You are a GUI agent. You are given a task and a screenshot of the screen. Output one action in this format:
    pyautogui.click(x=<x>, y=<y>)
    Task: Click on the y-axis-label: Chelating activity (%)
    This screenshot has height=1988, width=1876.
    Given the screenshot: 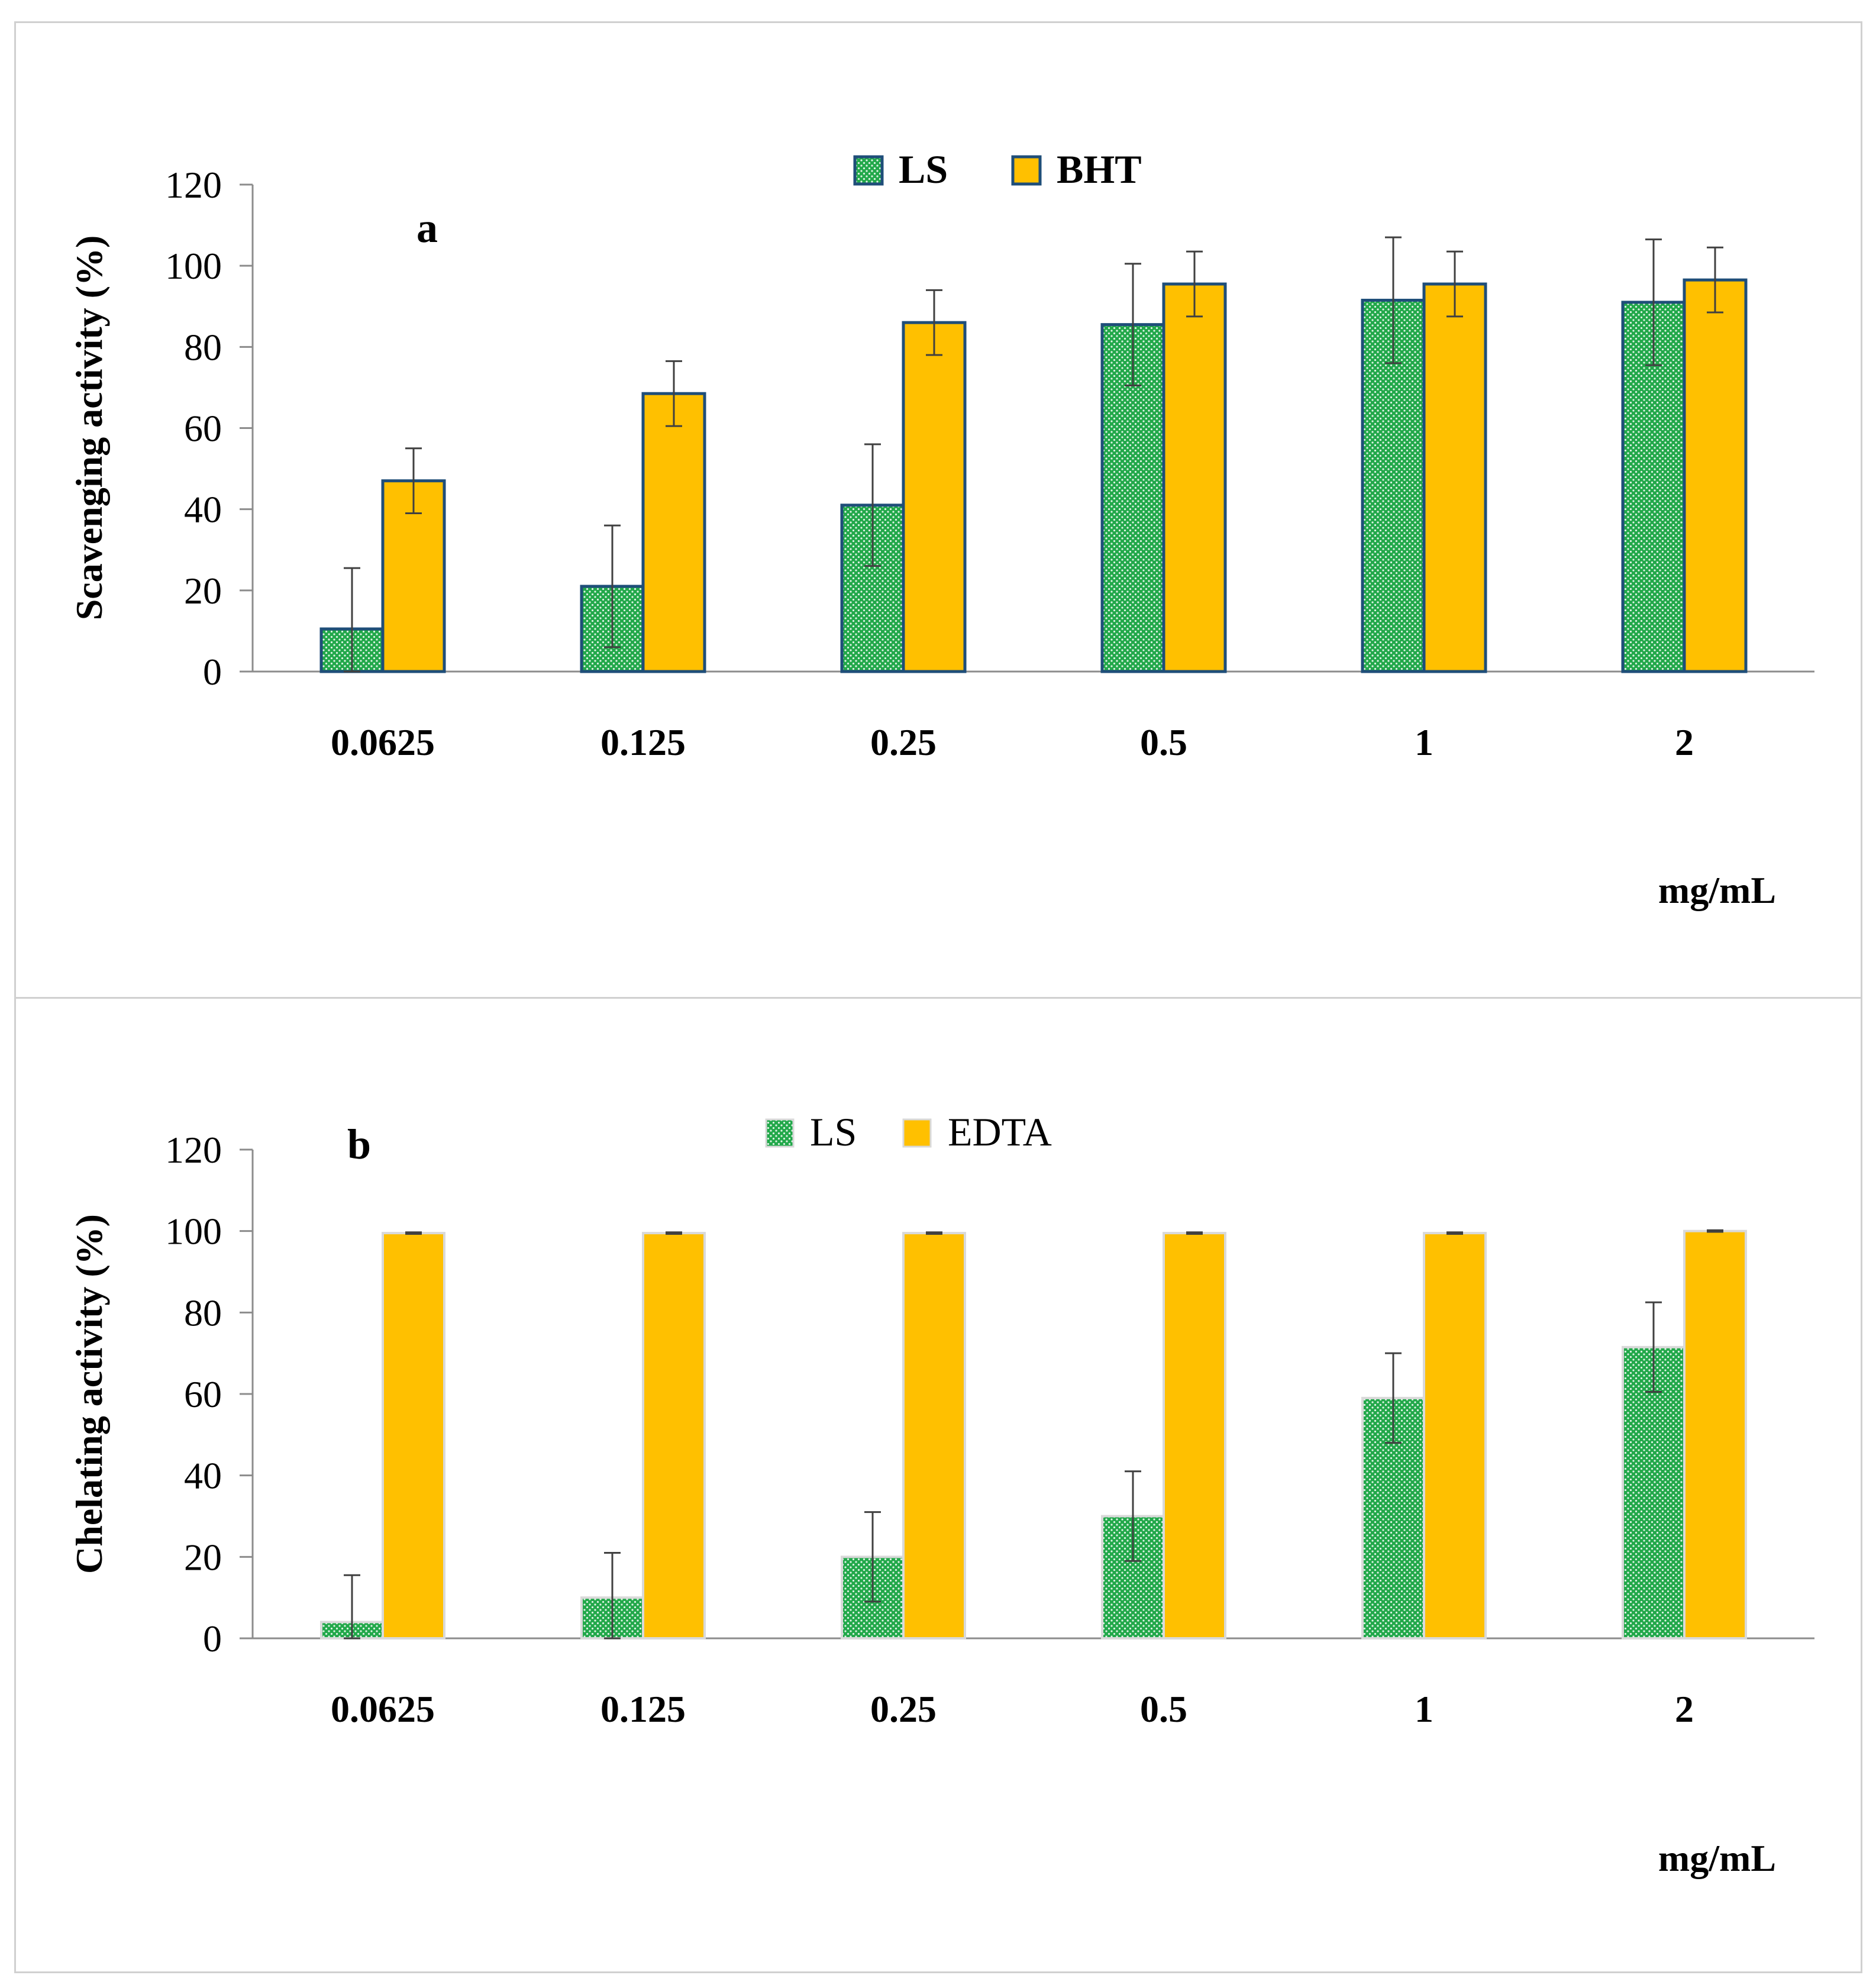 What is the action you would take?
    pyautogui.click(x=89, y=1394)
    